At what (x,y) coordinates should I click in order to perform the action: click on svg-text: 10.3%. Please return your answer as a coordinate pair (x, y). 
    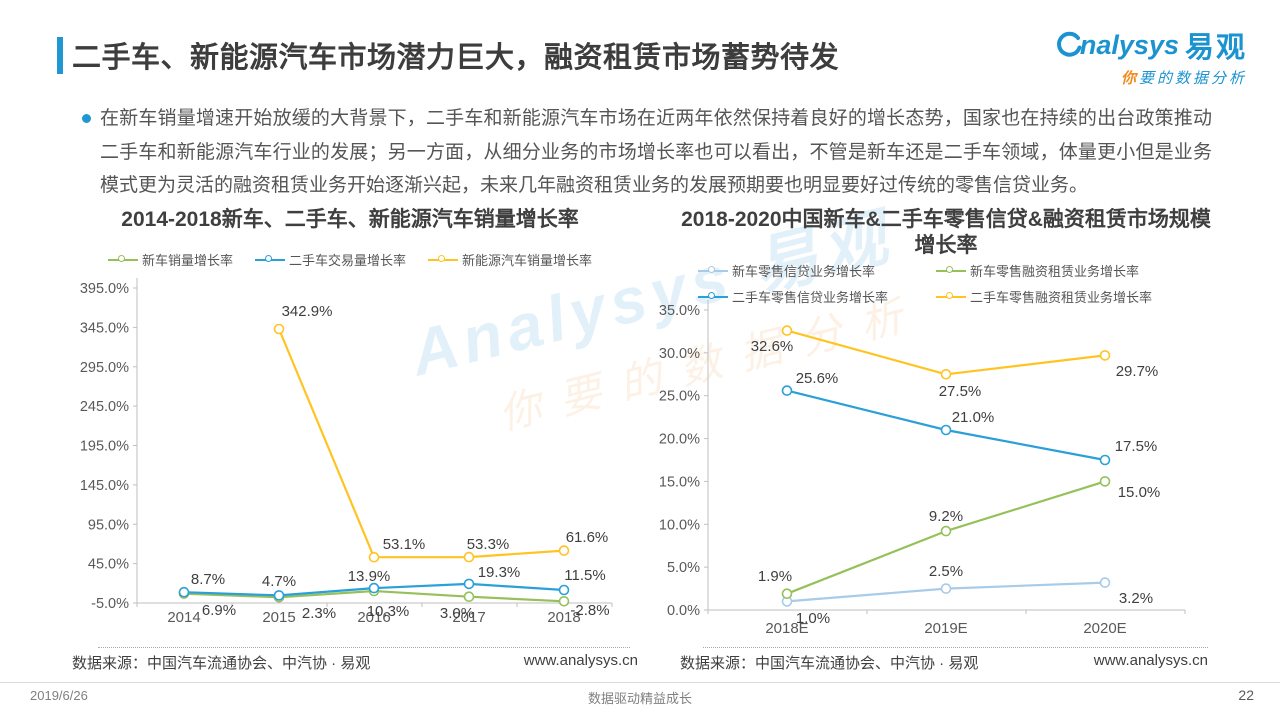
    Looking at the image, I should click on (388, 611).